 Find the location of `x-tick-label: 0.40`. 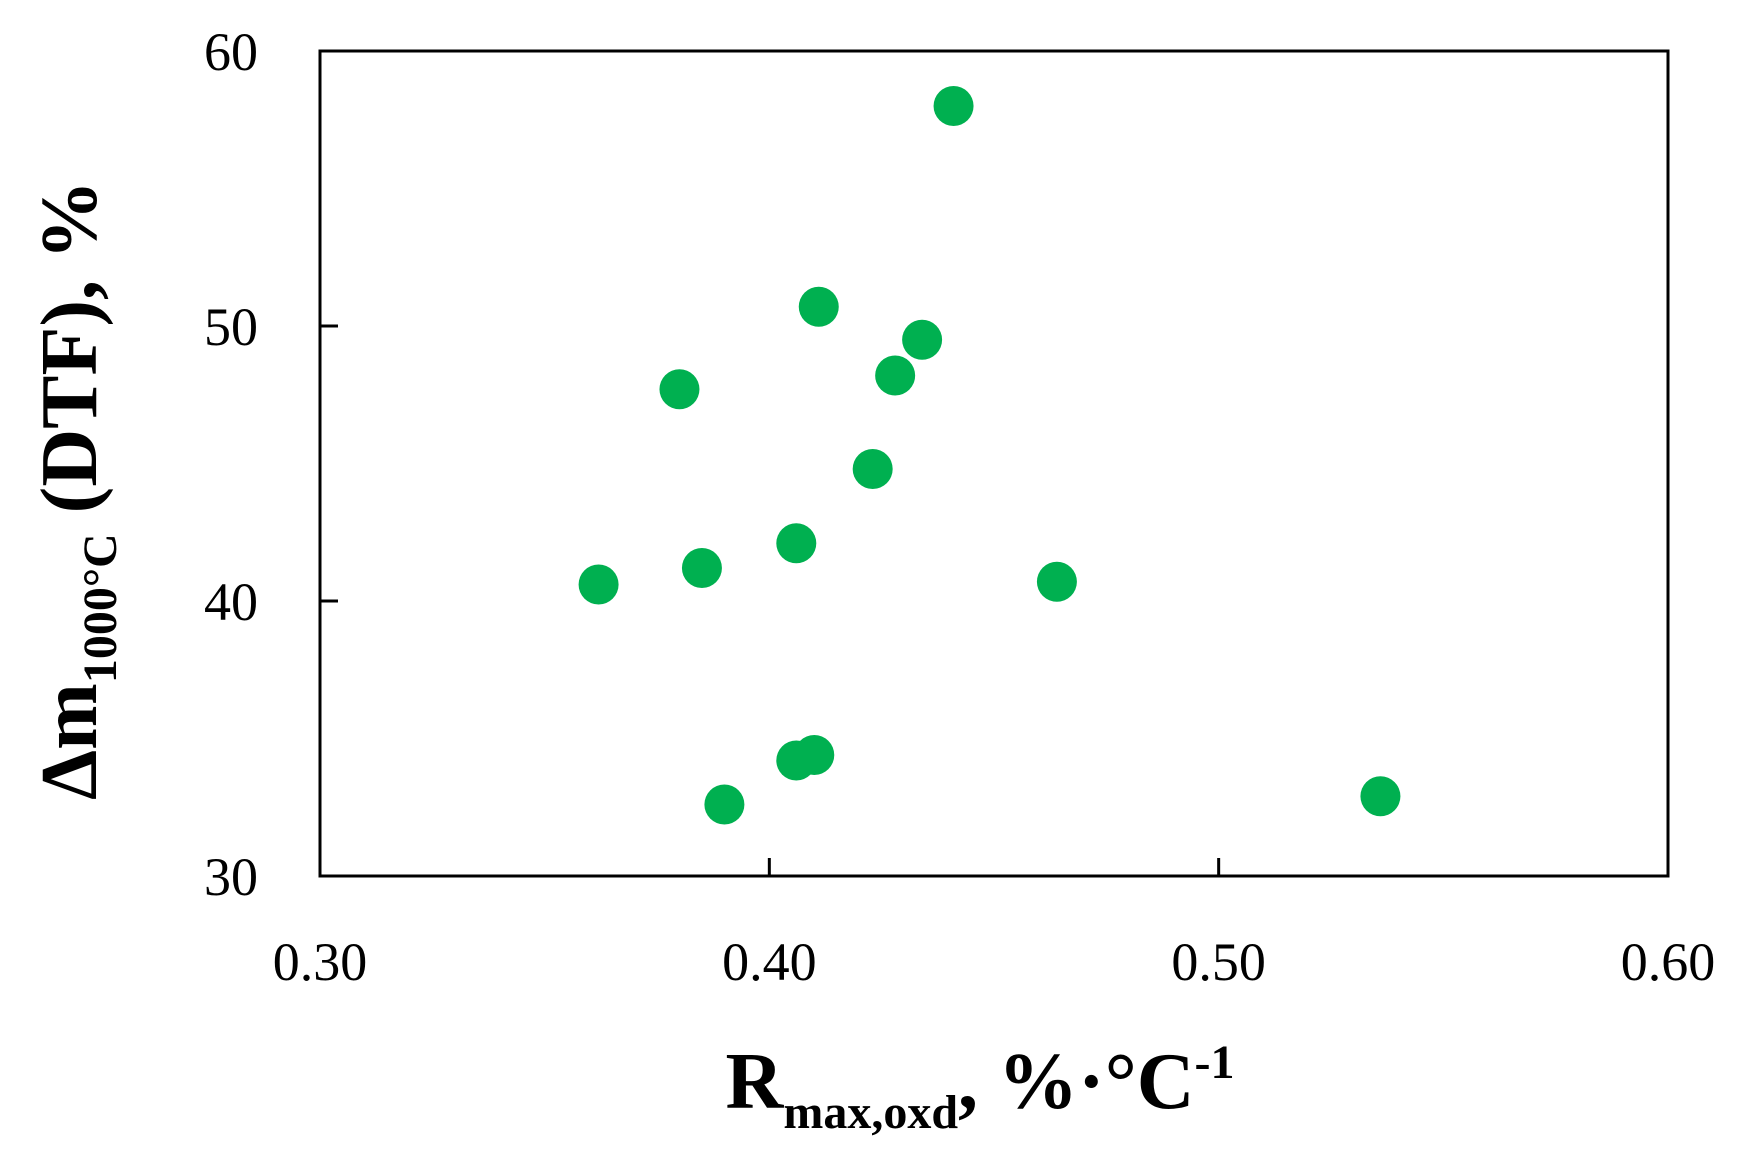

x-tick-label: 0.40 is located at coordinates (769, 962).